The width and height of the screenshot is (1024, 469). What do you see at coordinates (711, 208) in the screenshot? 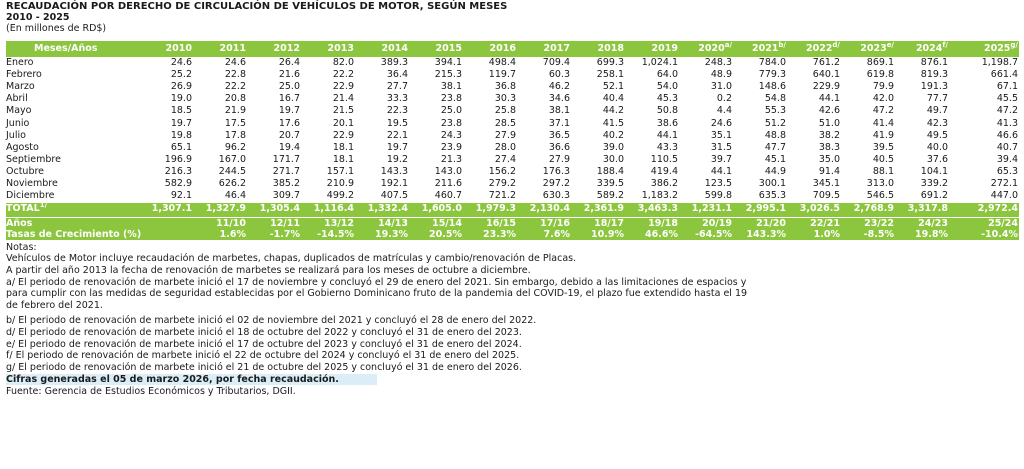
I see `total-cell: 1,231.1` at bounding box center [711, 208].